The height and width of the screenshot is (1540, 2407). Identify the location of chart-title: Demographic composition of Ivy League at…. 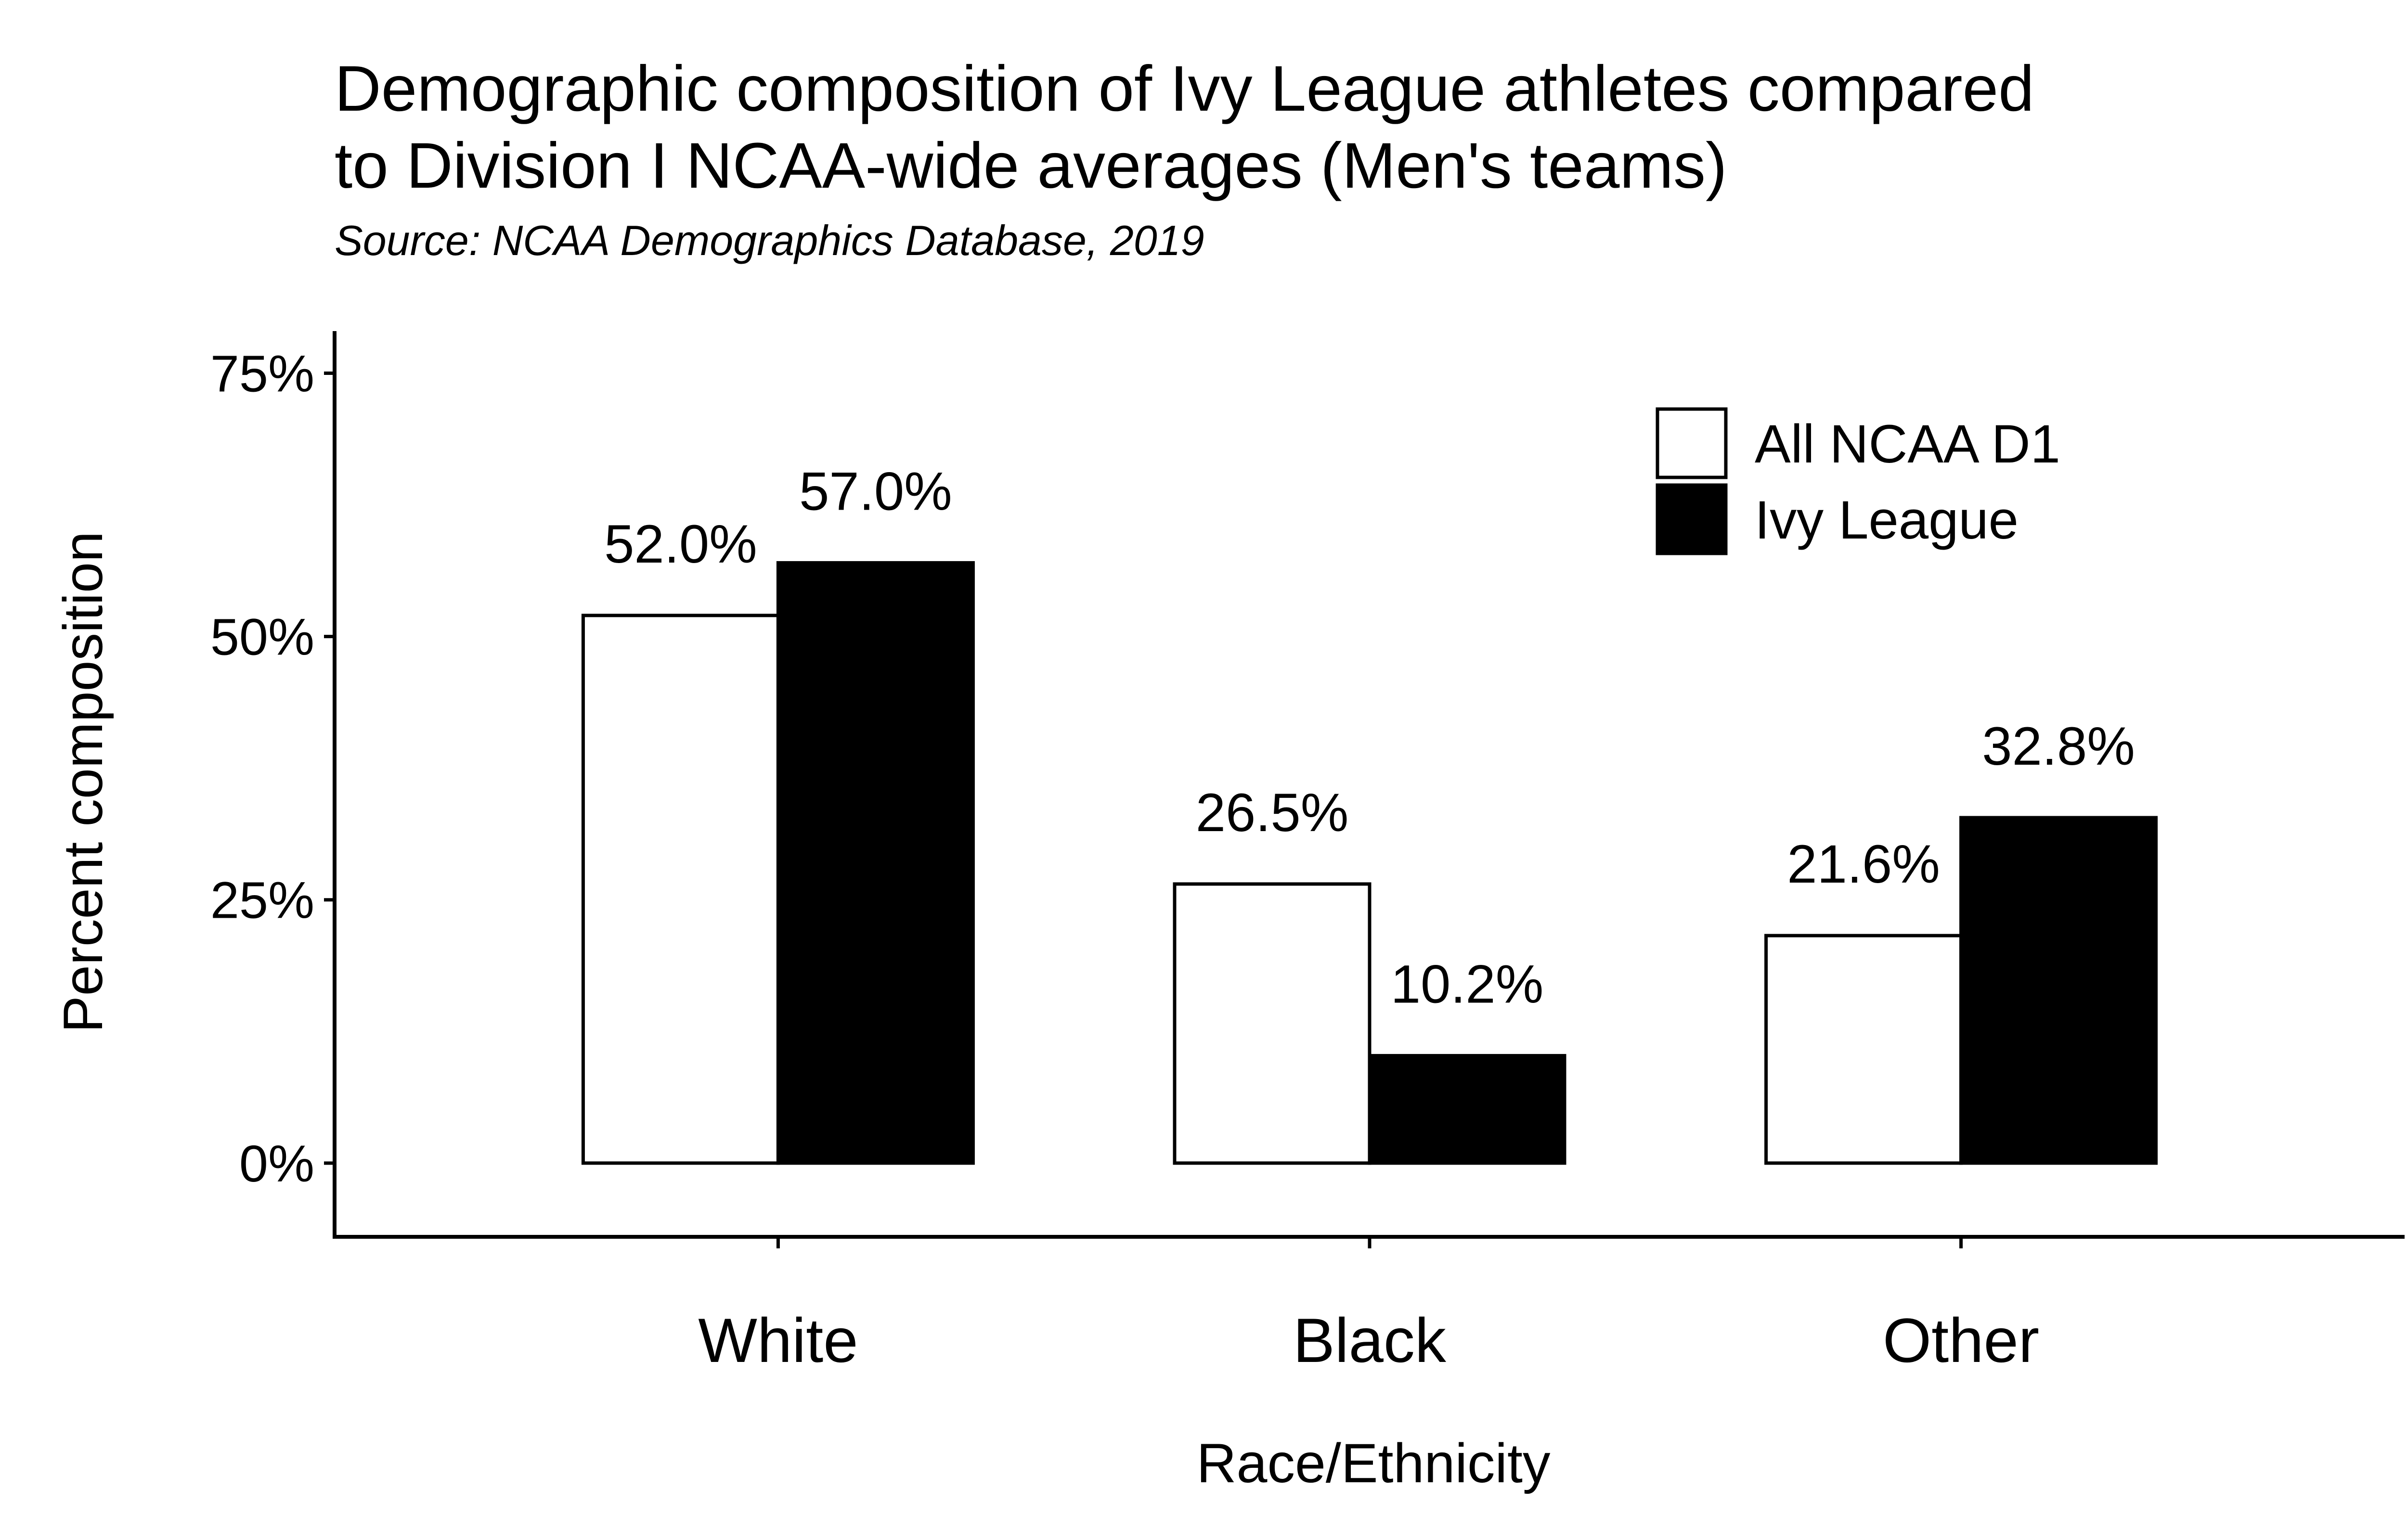
(1184, 127).